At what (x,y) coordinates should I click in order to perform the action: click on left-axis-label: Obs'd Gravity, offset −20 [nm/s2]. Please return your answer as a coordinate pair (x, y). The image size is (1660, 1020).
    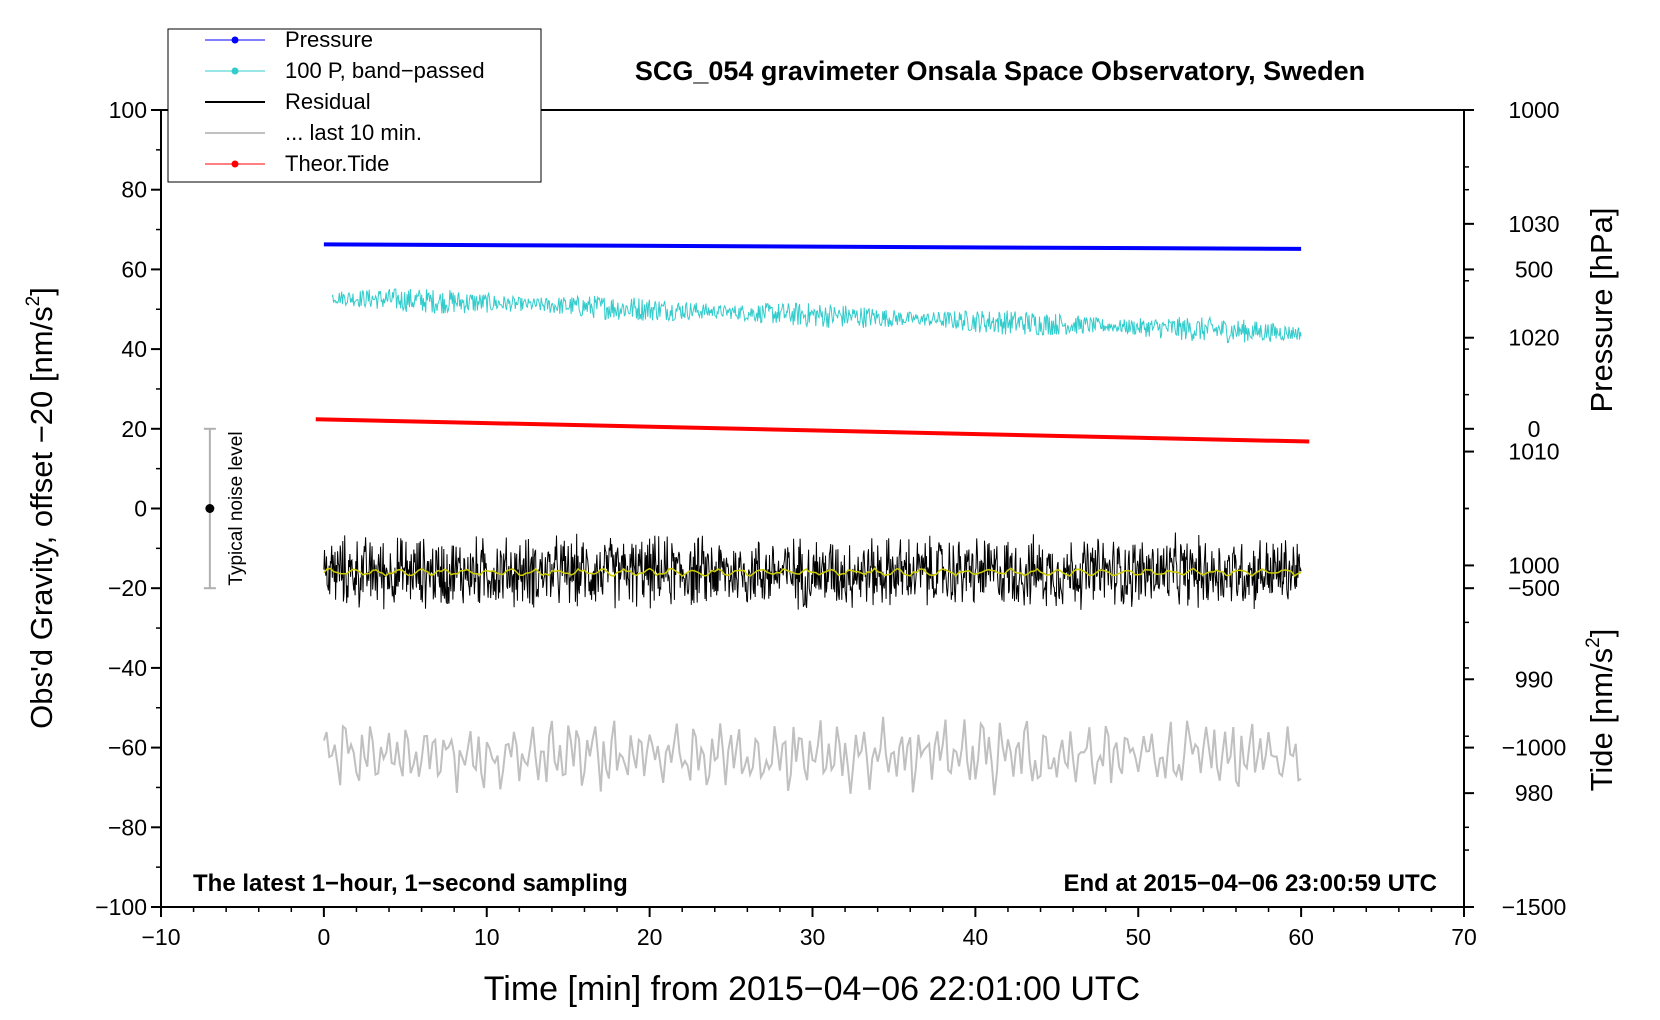
    Looking at the image, I should click on (41, 508).